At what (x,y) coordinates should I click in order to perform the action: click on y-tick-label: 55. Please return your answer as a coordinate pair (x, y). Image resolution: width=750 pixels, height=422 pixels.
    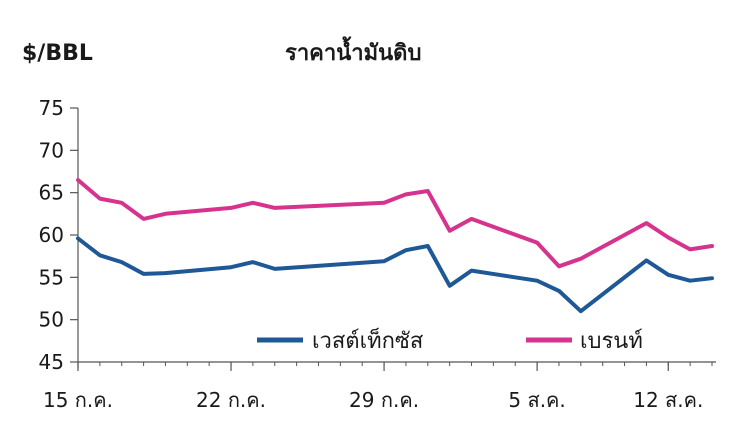
    Looking at the image, I should click on (51, 277).